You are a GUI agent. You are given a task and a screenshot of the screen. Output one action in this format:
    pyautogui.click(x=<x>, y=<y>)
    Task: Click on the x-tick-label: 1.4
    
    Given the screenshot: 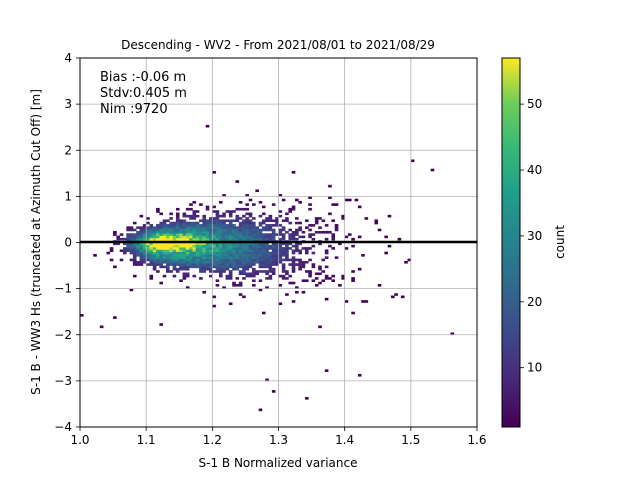 What is the action you would take?
    pyautogui.click(x=344, y=440)
    